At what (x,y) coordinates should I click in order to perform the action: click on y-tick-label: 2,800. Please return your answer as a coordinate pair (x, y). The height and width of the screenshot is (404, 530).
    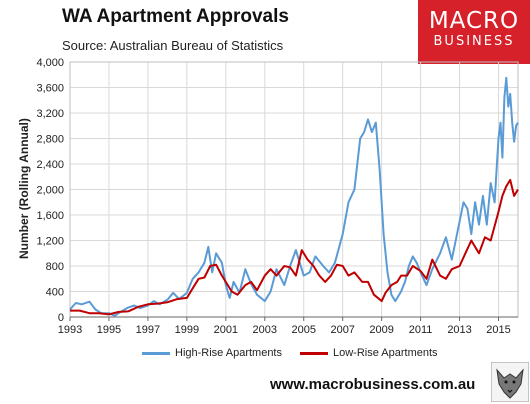
    Looking at the image, I should click on (50, 140).